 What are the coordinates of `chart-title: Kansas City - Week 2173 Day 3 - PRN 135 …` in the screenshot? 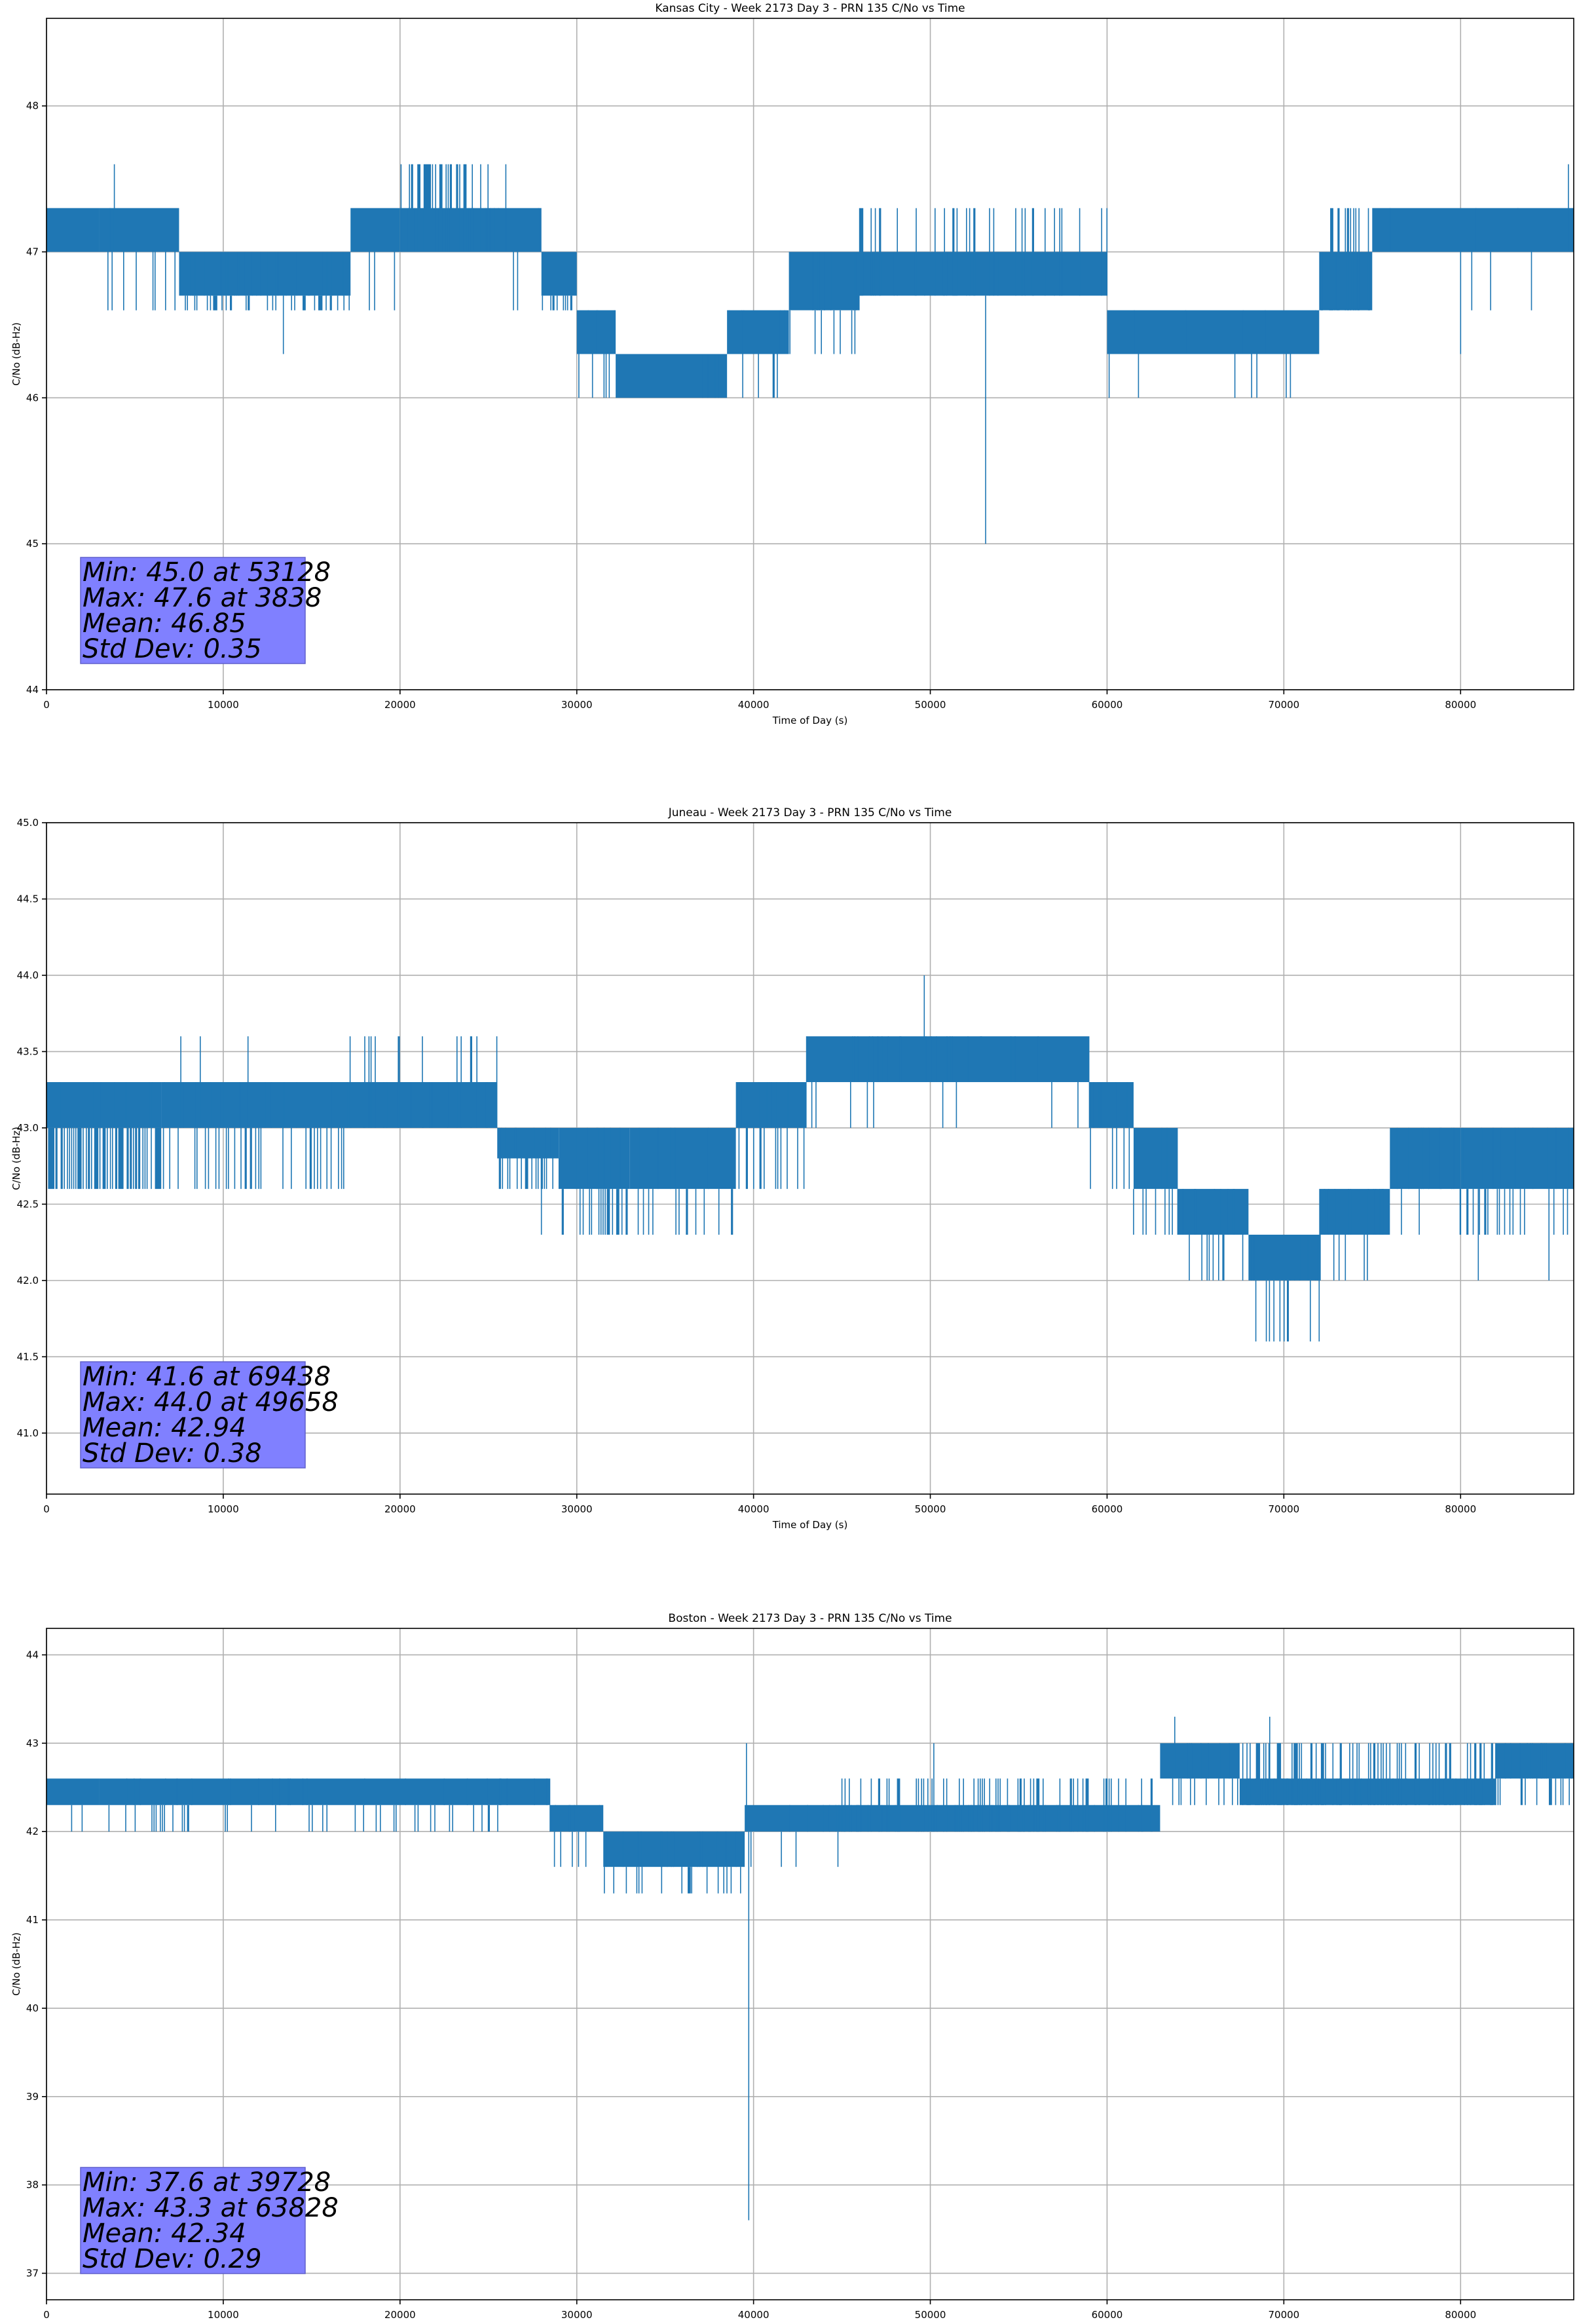 It's located at (810, 8).